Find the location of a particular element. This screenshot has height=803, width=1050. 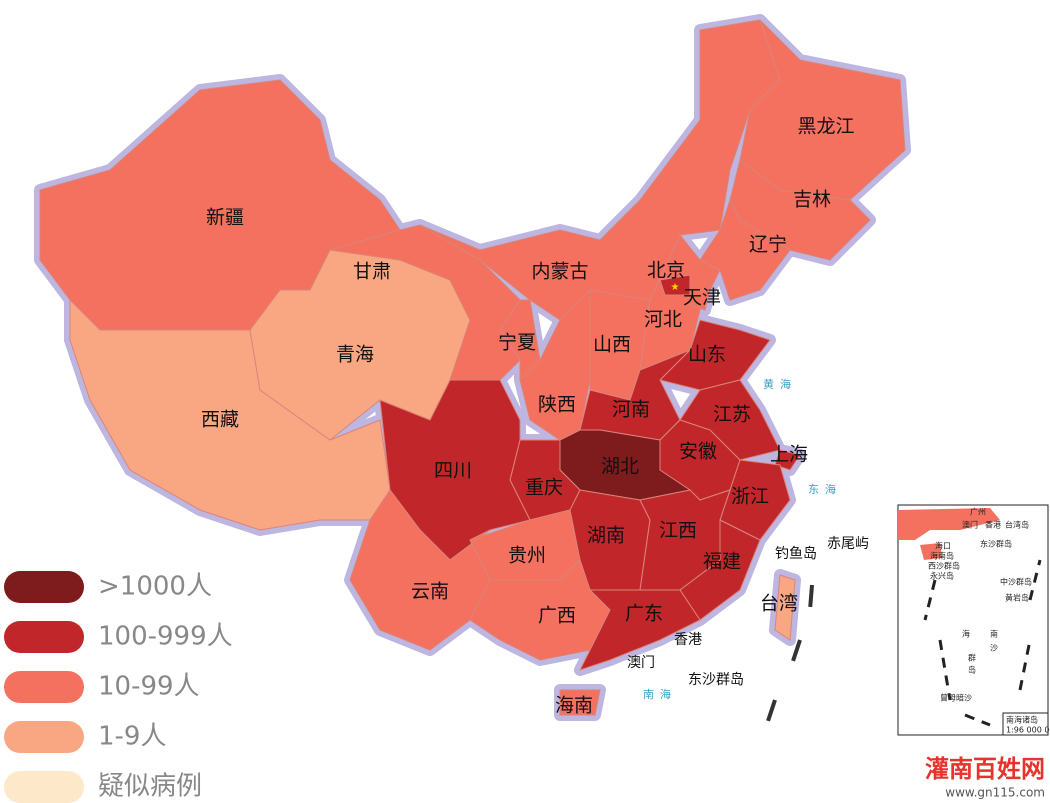

province-label: 湖南 is located at coordinates (606, 536).